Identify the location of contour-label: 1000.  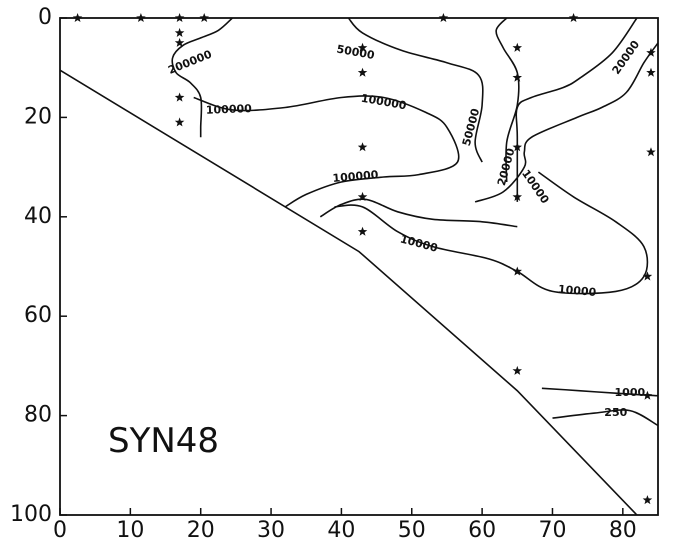
(630, 392).